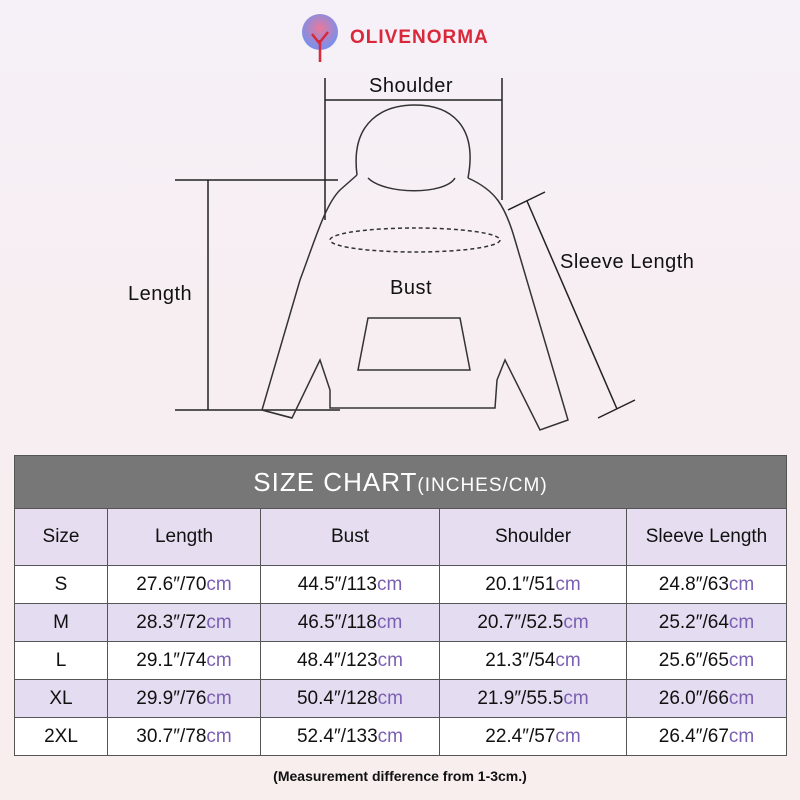 This screenshot has height=800, width=800. Describe the element at coordinates (337, 584) in the screenshot. I see `measurement-value: 44.5″/113` at that location.